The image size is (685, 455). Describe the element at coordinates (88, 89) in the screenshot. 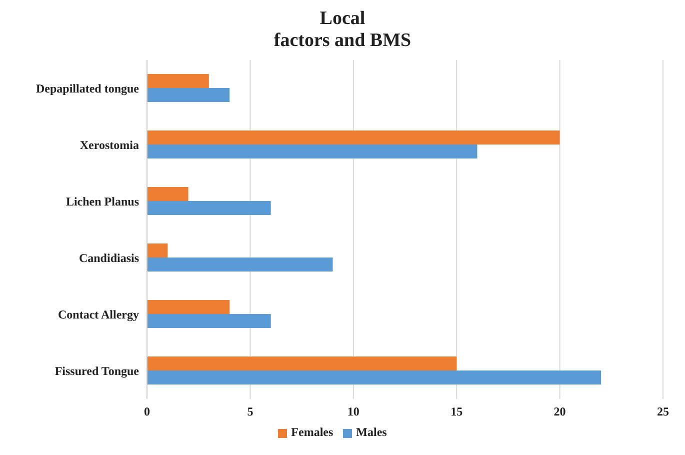

I see `y-tick-label: Depapillated tongue` at that location.